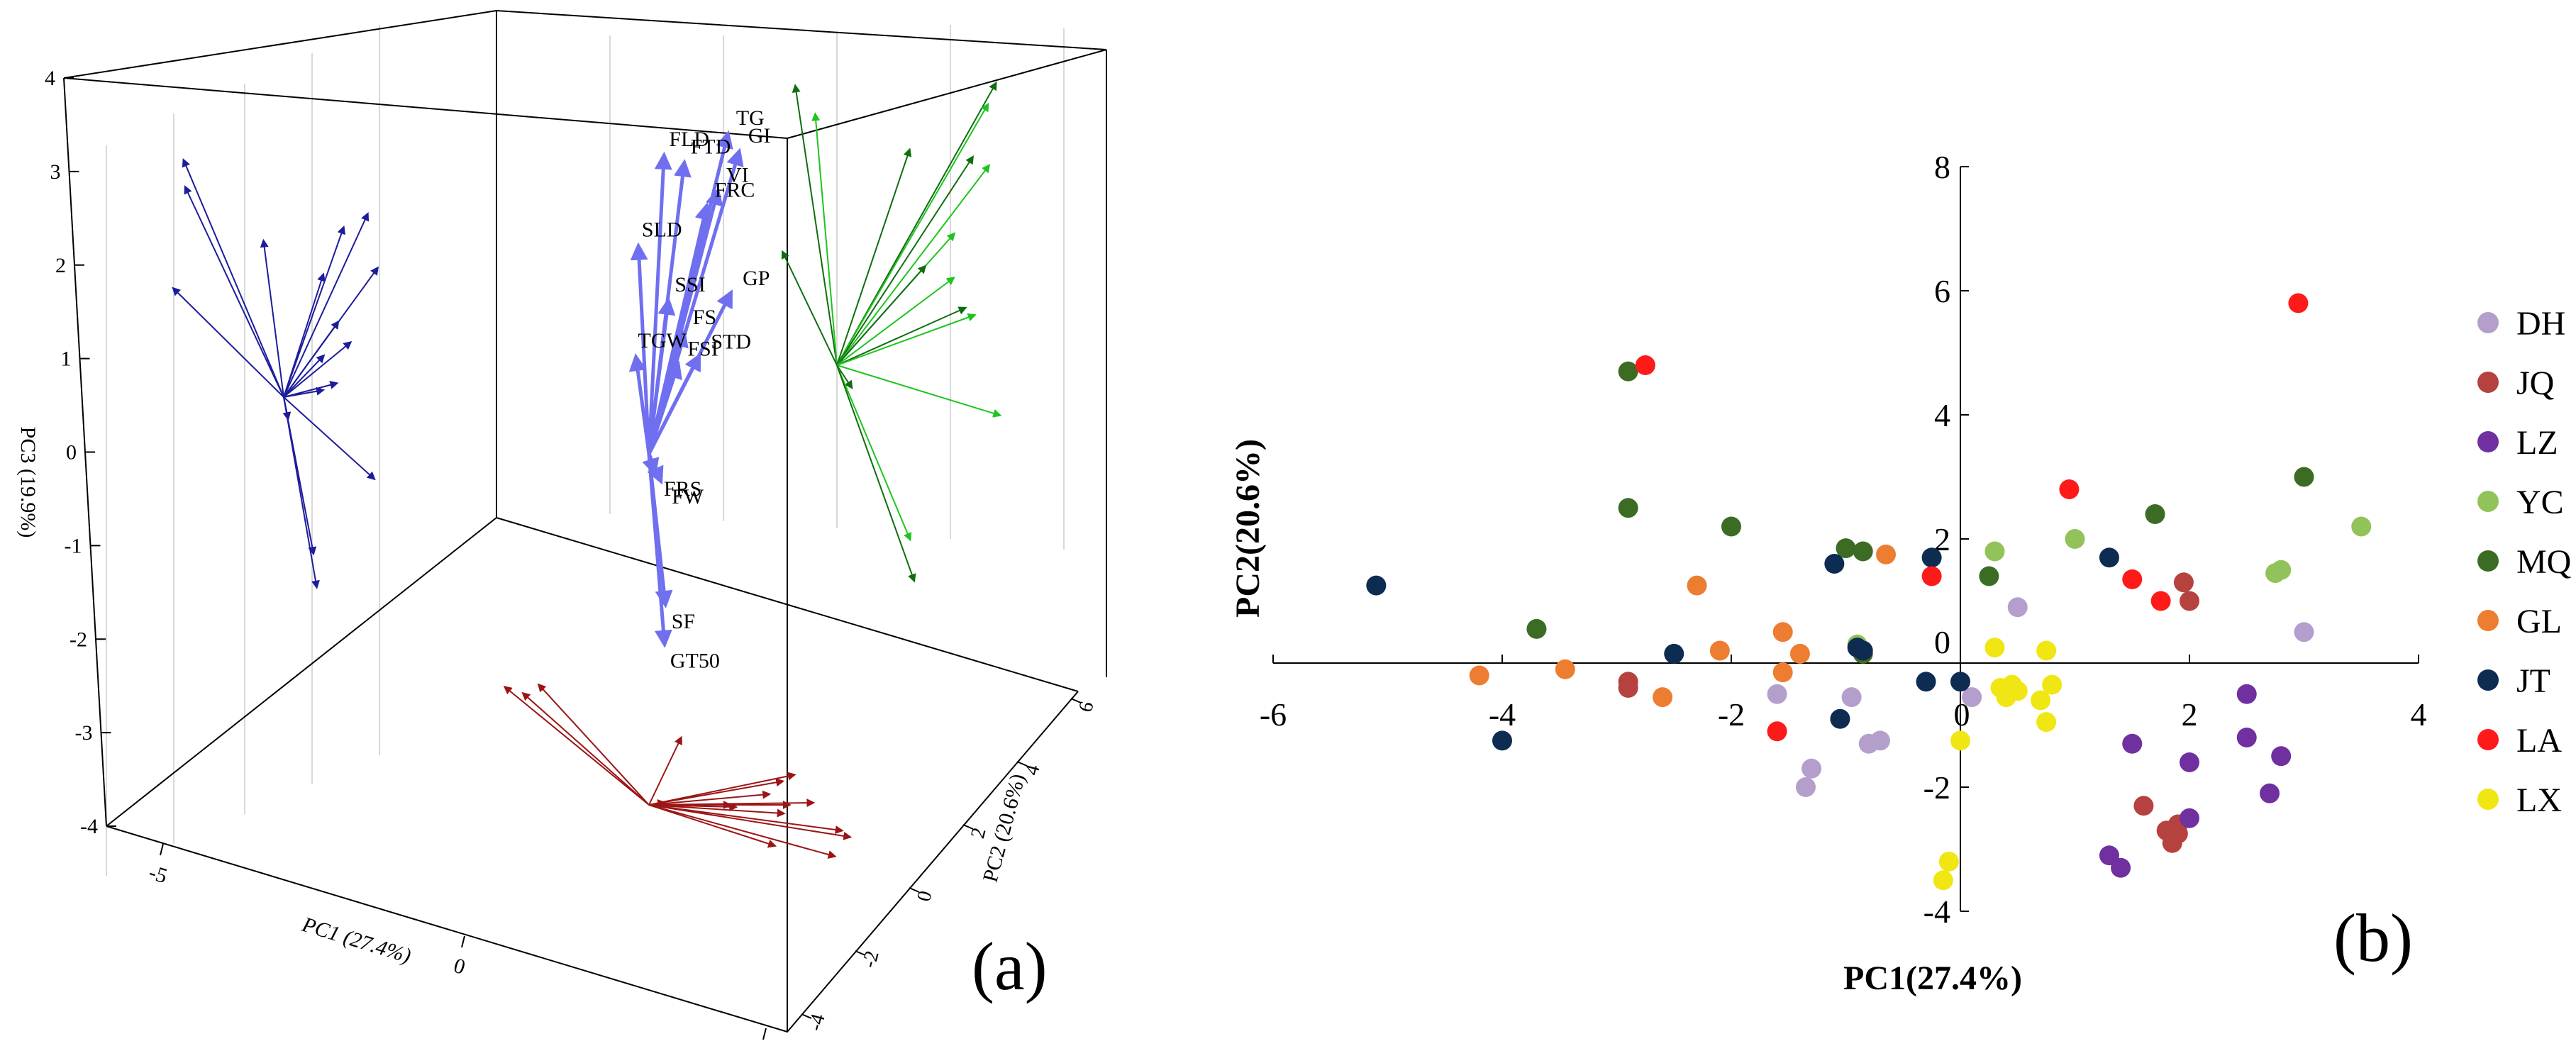 The height and width of the screenshot is (1046, 2576). I want to click on variable-arrow-tgw, so click(639, 404).